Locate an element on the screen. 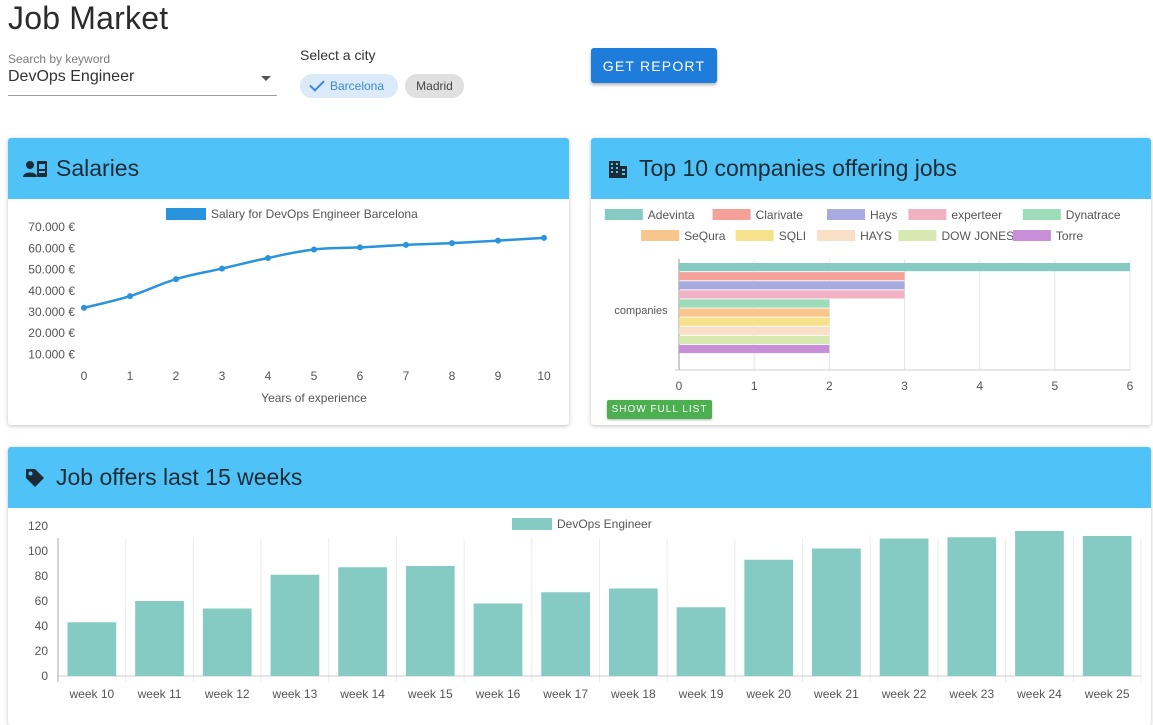 The width and height of the screenshot is (1153, 725). companies-legend-label: Clarivate is located at coordinates (780, 215).